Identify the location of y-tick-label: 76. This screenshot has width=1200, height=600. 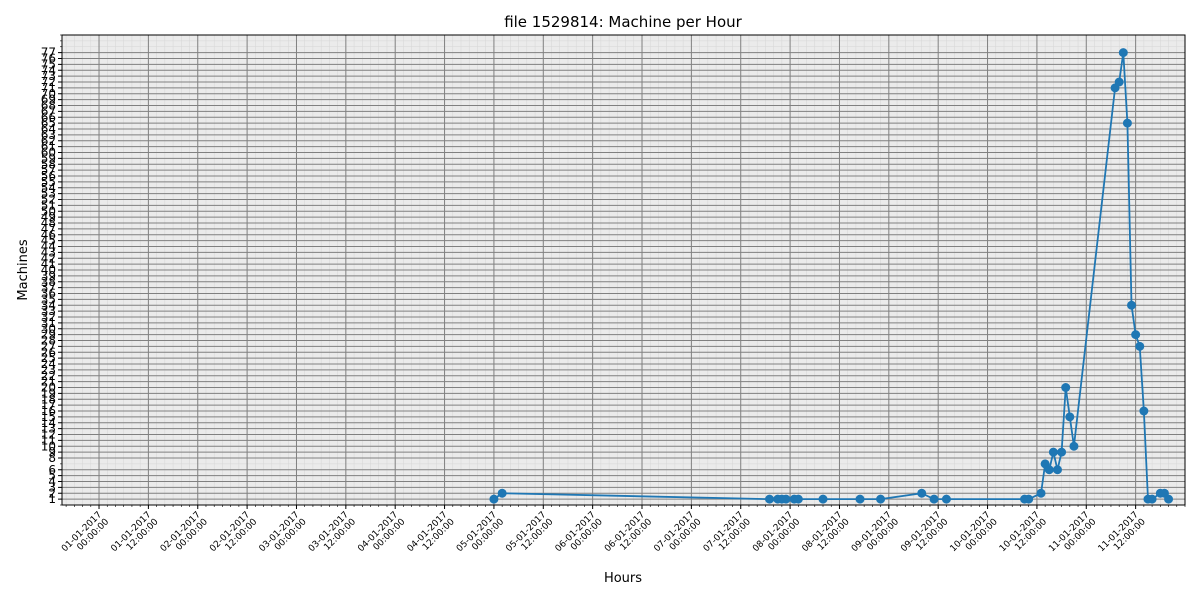
(48, 59).